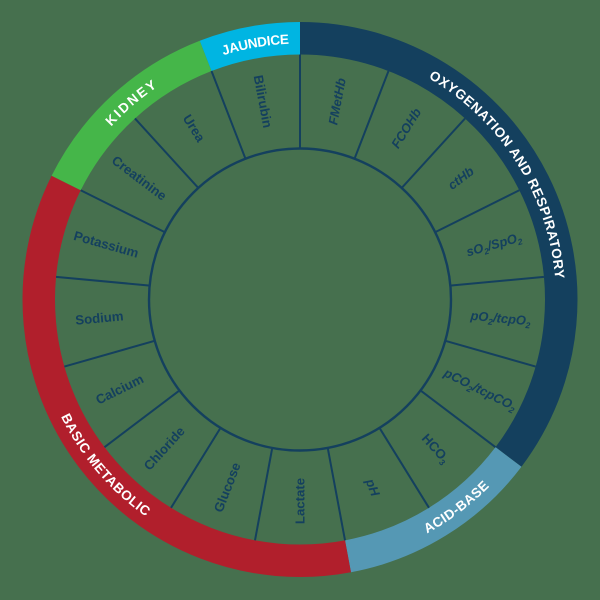 The height and width of the screenshot is (600, 600). Describe the element at coordinates (119, 389) in the screenshot. I see `svg-text: Calcium` at that location.